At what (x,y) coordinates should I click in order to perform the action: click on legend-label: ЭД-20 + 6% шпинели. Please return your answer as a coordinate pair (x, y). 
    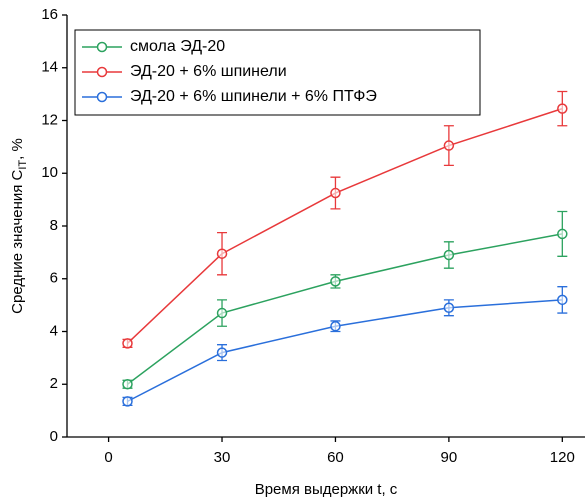
    Looking at the image, I should click on (208, 71).